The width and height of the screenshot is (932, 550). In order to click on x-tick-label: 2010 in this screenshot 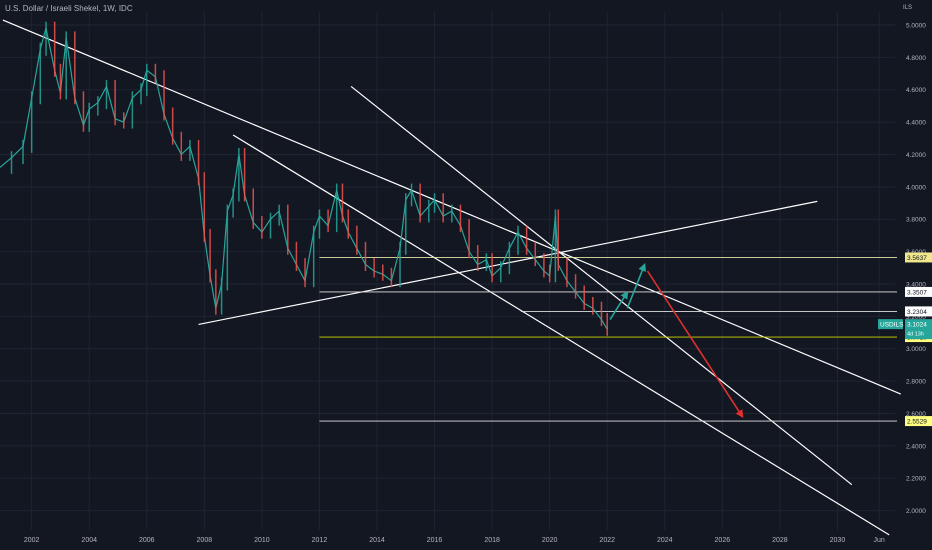, I will do `click(262, 540)`.